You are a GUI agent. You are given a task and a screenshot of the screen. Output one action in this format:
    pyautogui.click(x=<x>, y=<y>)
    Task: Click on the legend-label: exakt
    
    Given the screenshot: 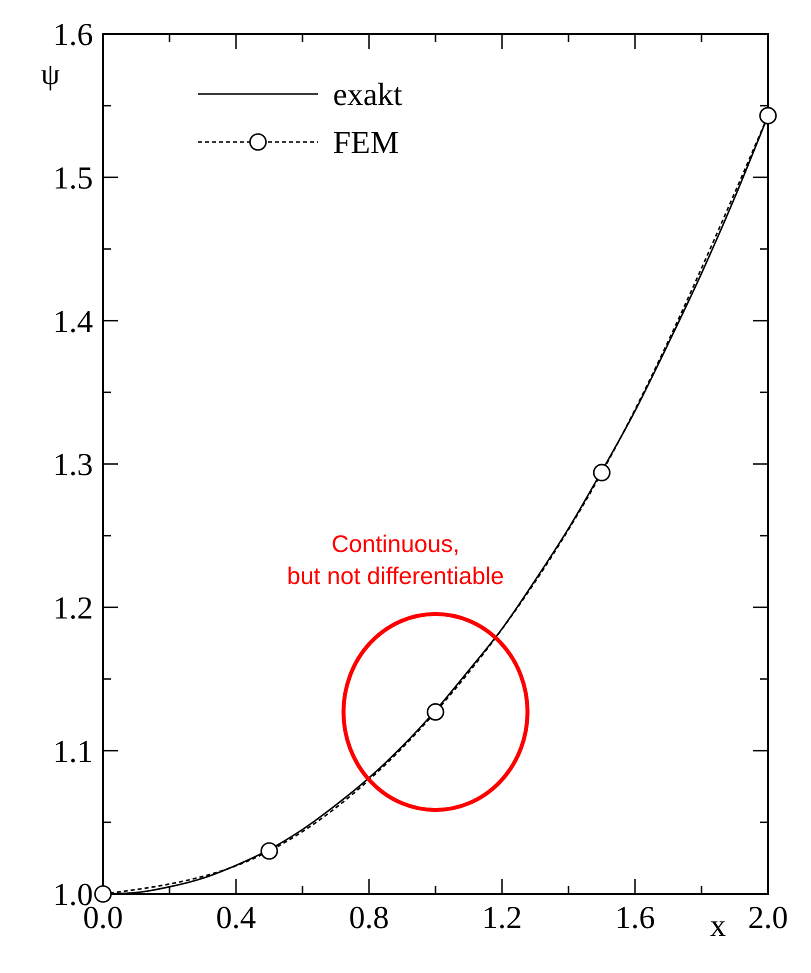 What is the action you would take?
    pyautogui.click(x=367, y=94)
    